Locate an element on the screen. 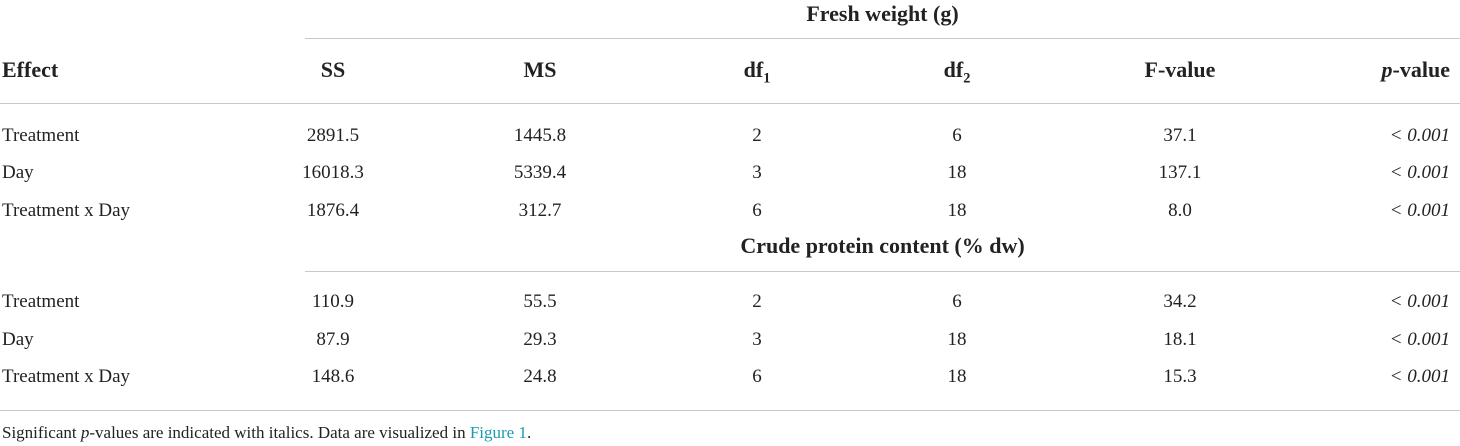  table-cell: 55.5 is located at coordinates (540, 301).